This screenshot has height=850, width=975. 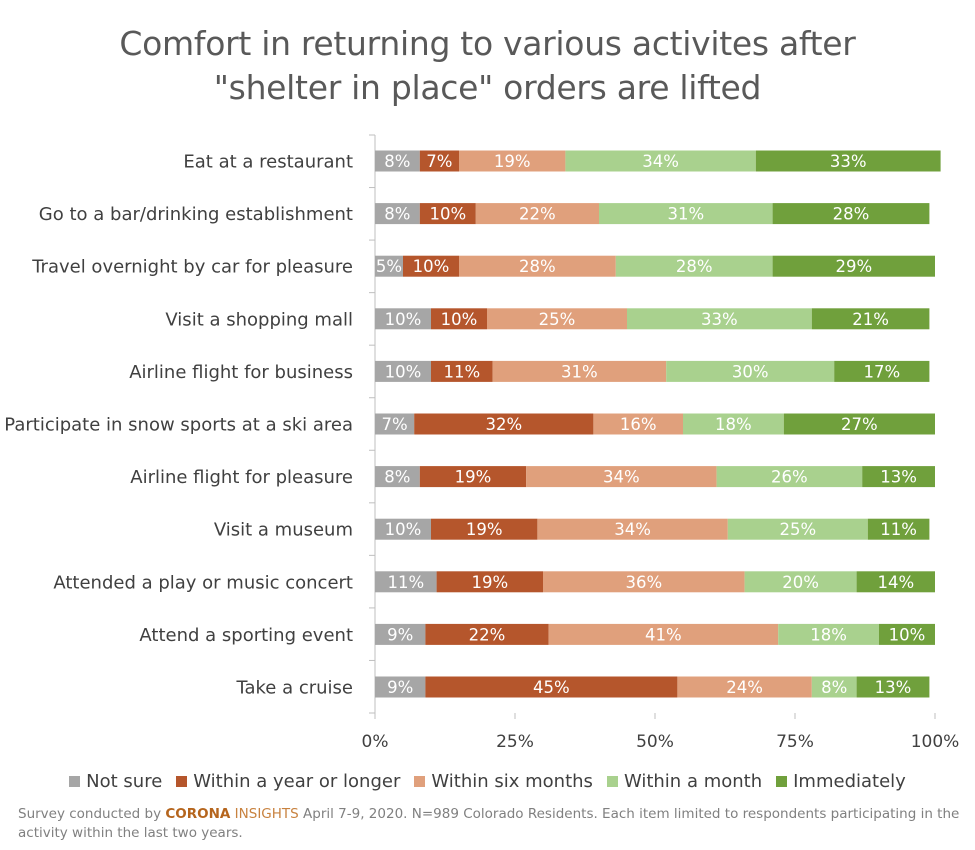 I want to click on data-label: 20%, so click(x=800, y=582).